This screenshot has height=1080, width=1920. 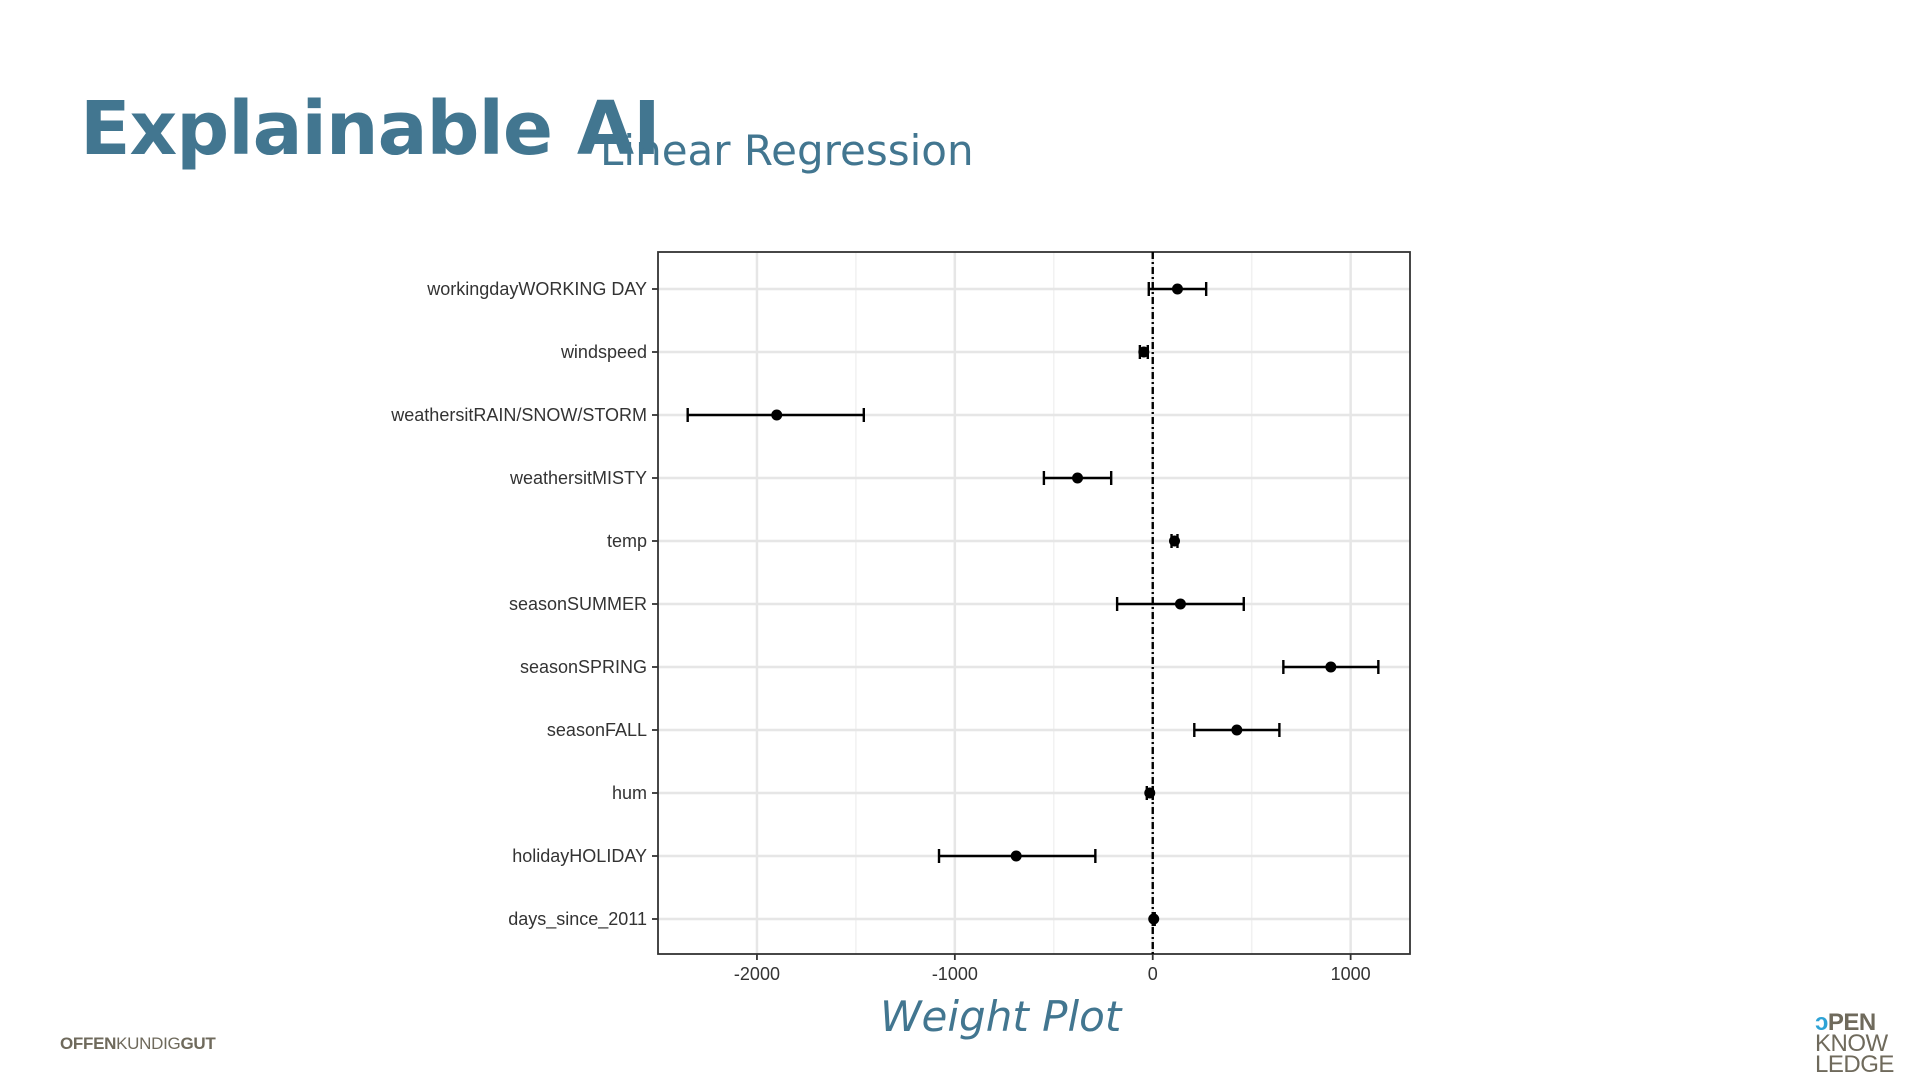 What do you see at coordinates (370, 129) in the screenshot?
I see `slide-title: Explainable AI` at bounding box center [370, 129].